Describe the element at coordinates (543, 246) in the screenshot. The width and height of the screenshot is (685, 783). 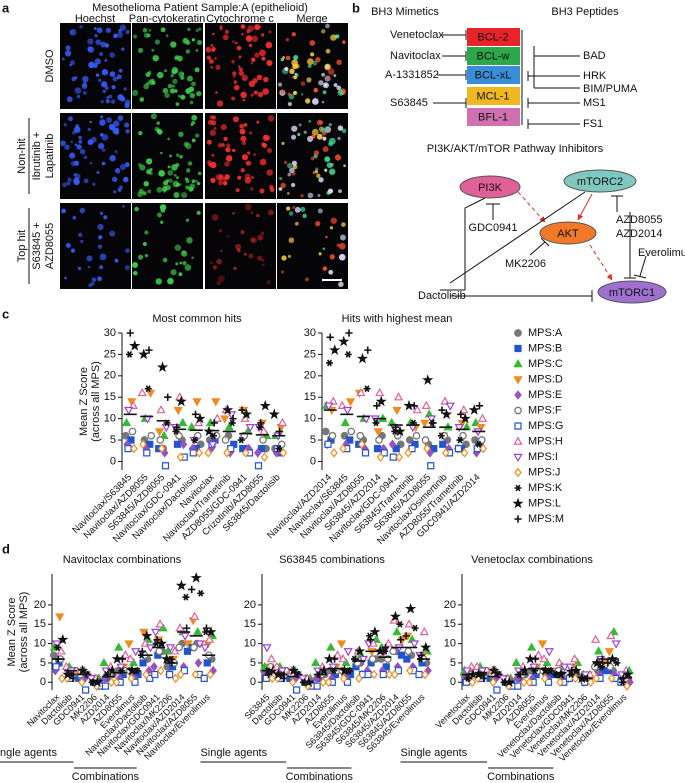
I see `pathway-edges` at that location.